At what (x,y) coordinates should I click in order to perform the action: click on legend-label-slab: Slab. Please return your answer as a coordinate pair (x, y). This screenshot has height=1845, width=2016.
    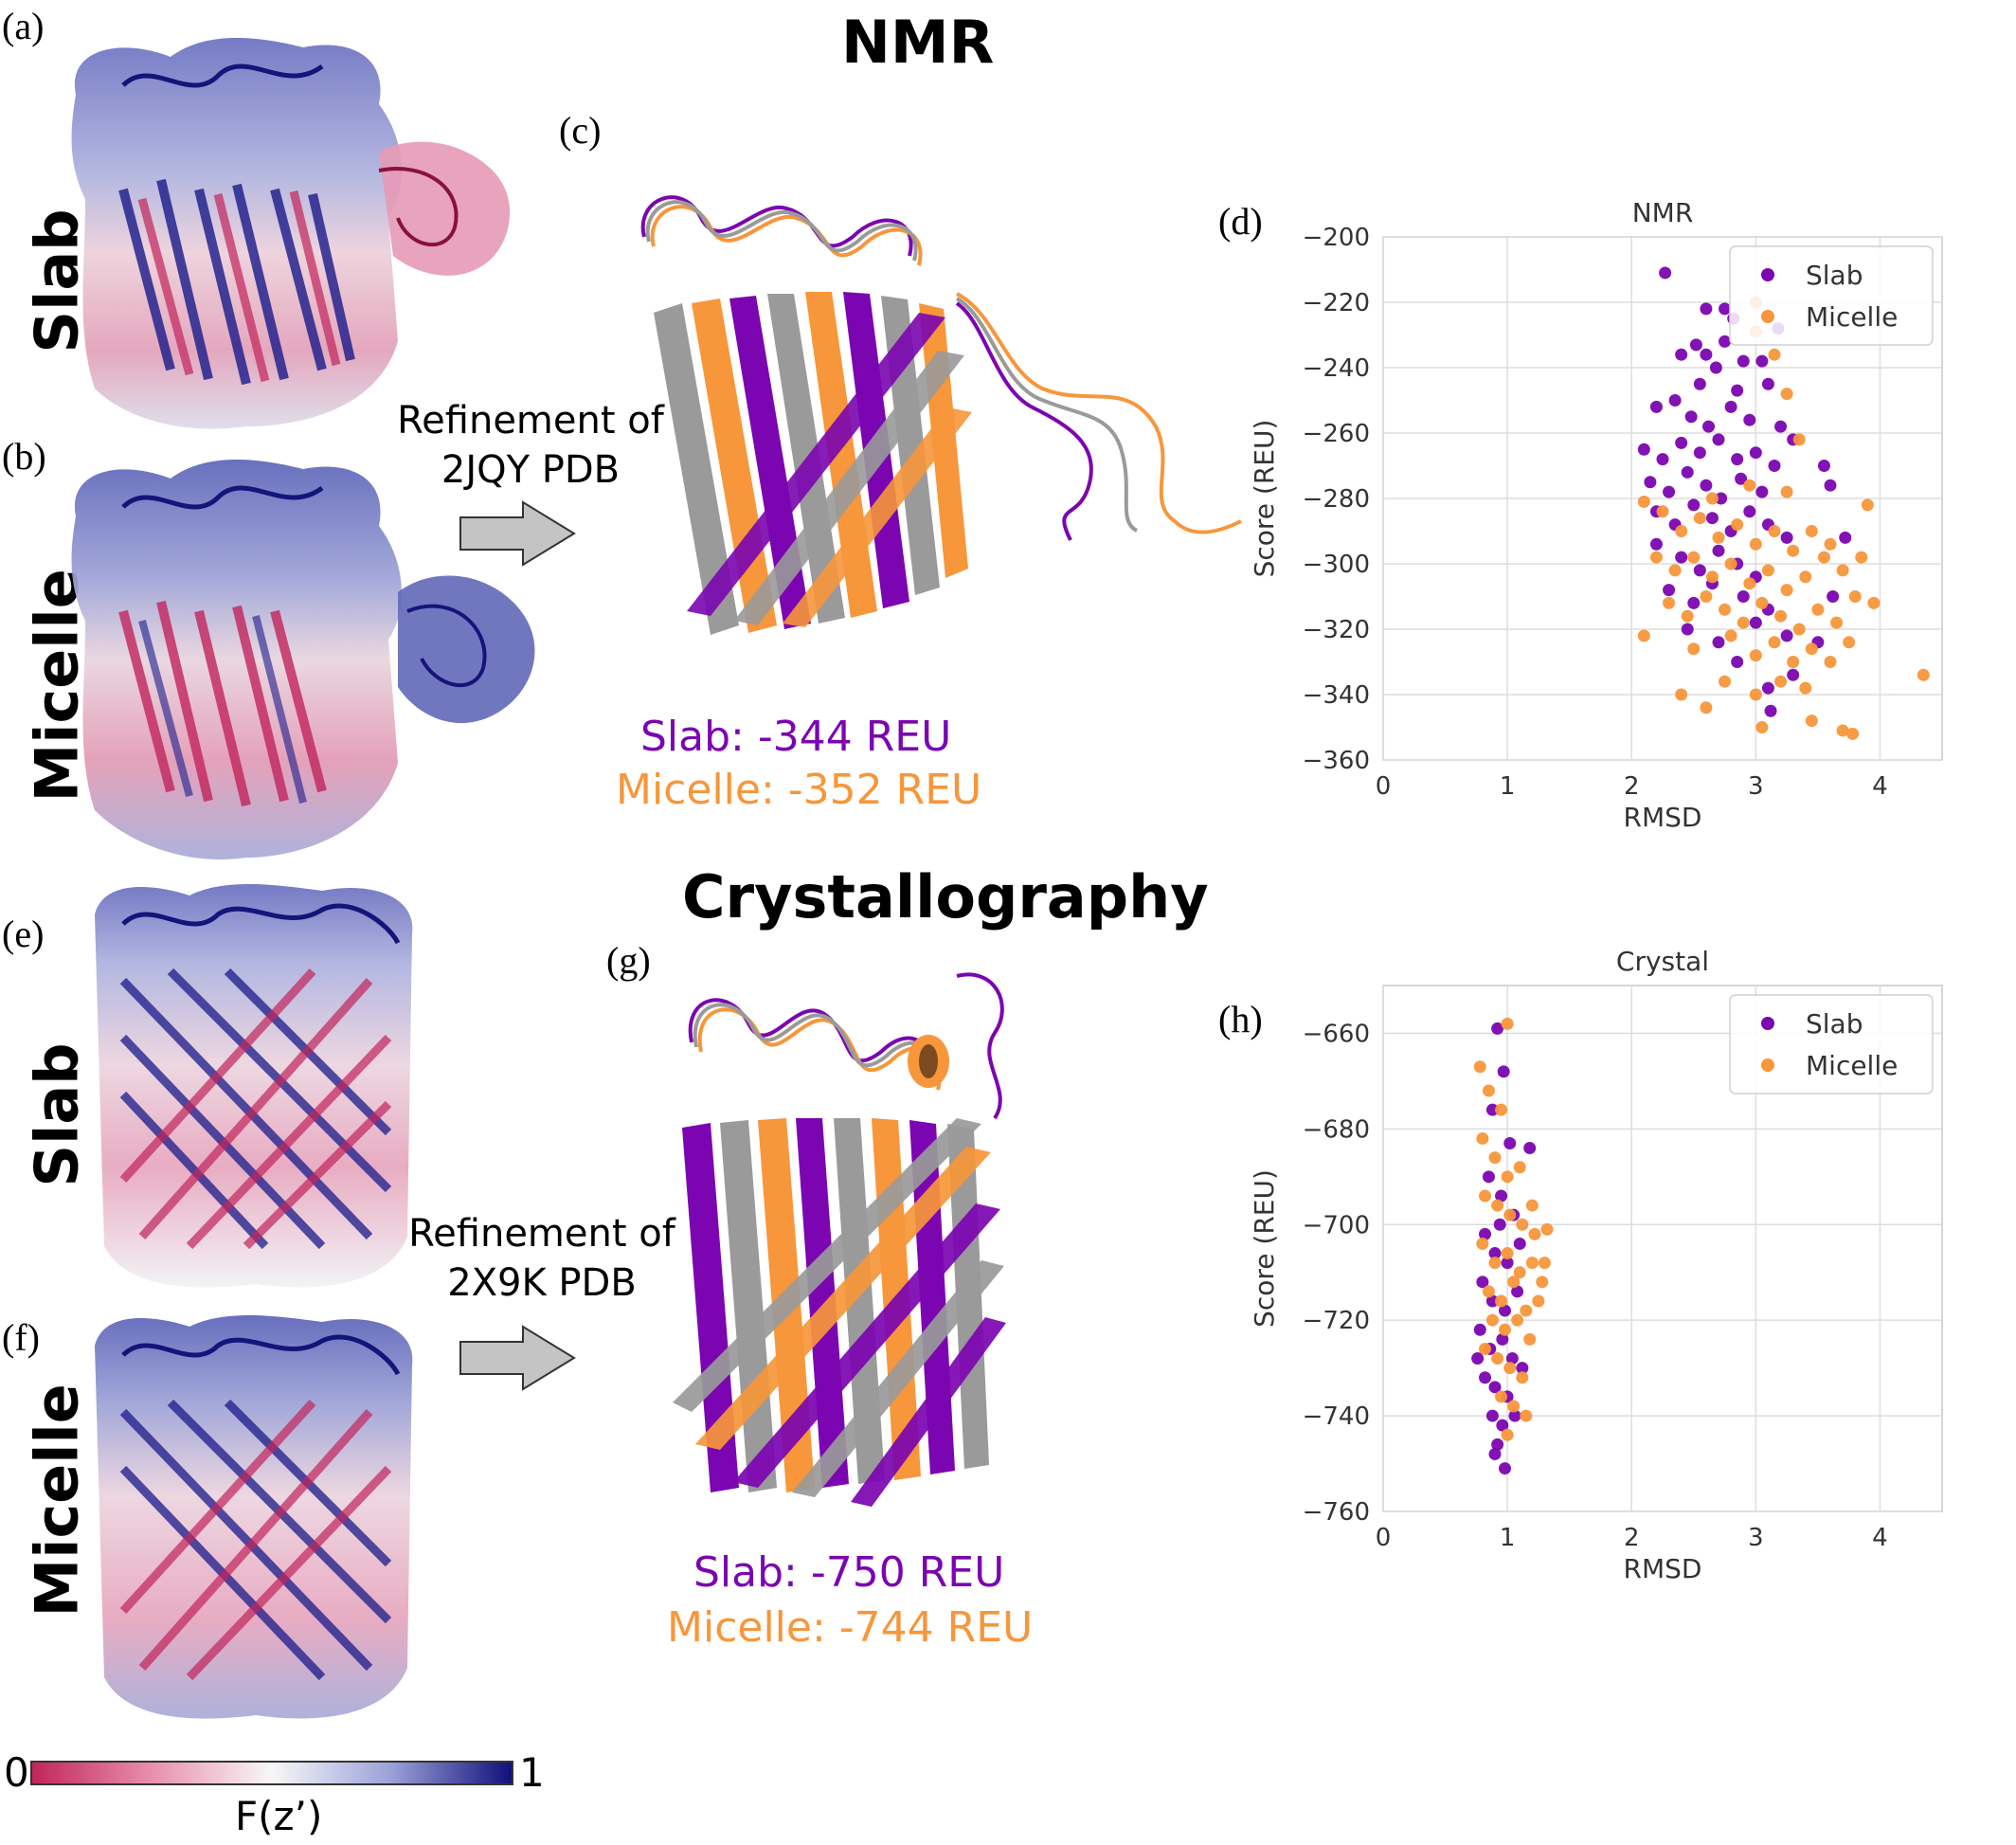
    Looking at the image, I should click on (1834, 1024).